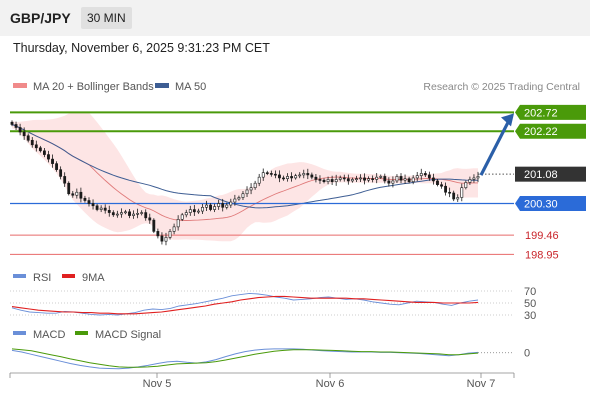 This screenshot has height=400, width=590. Describe the element at coordinates (40, 18) in the screenshot. I see `symbol-label: GBP/JPY` at that location.